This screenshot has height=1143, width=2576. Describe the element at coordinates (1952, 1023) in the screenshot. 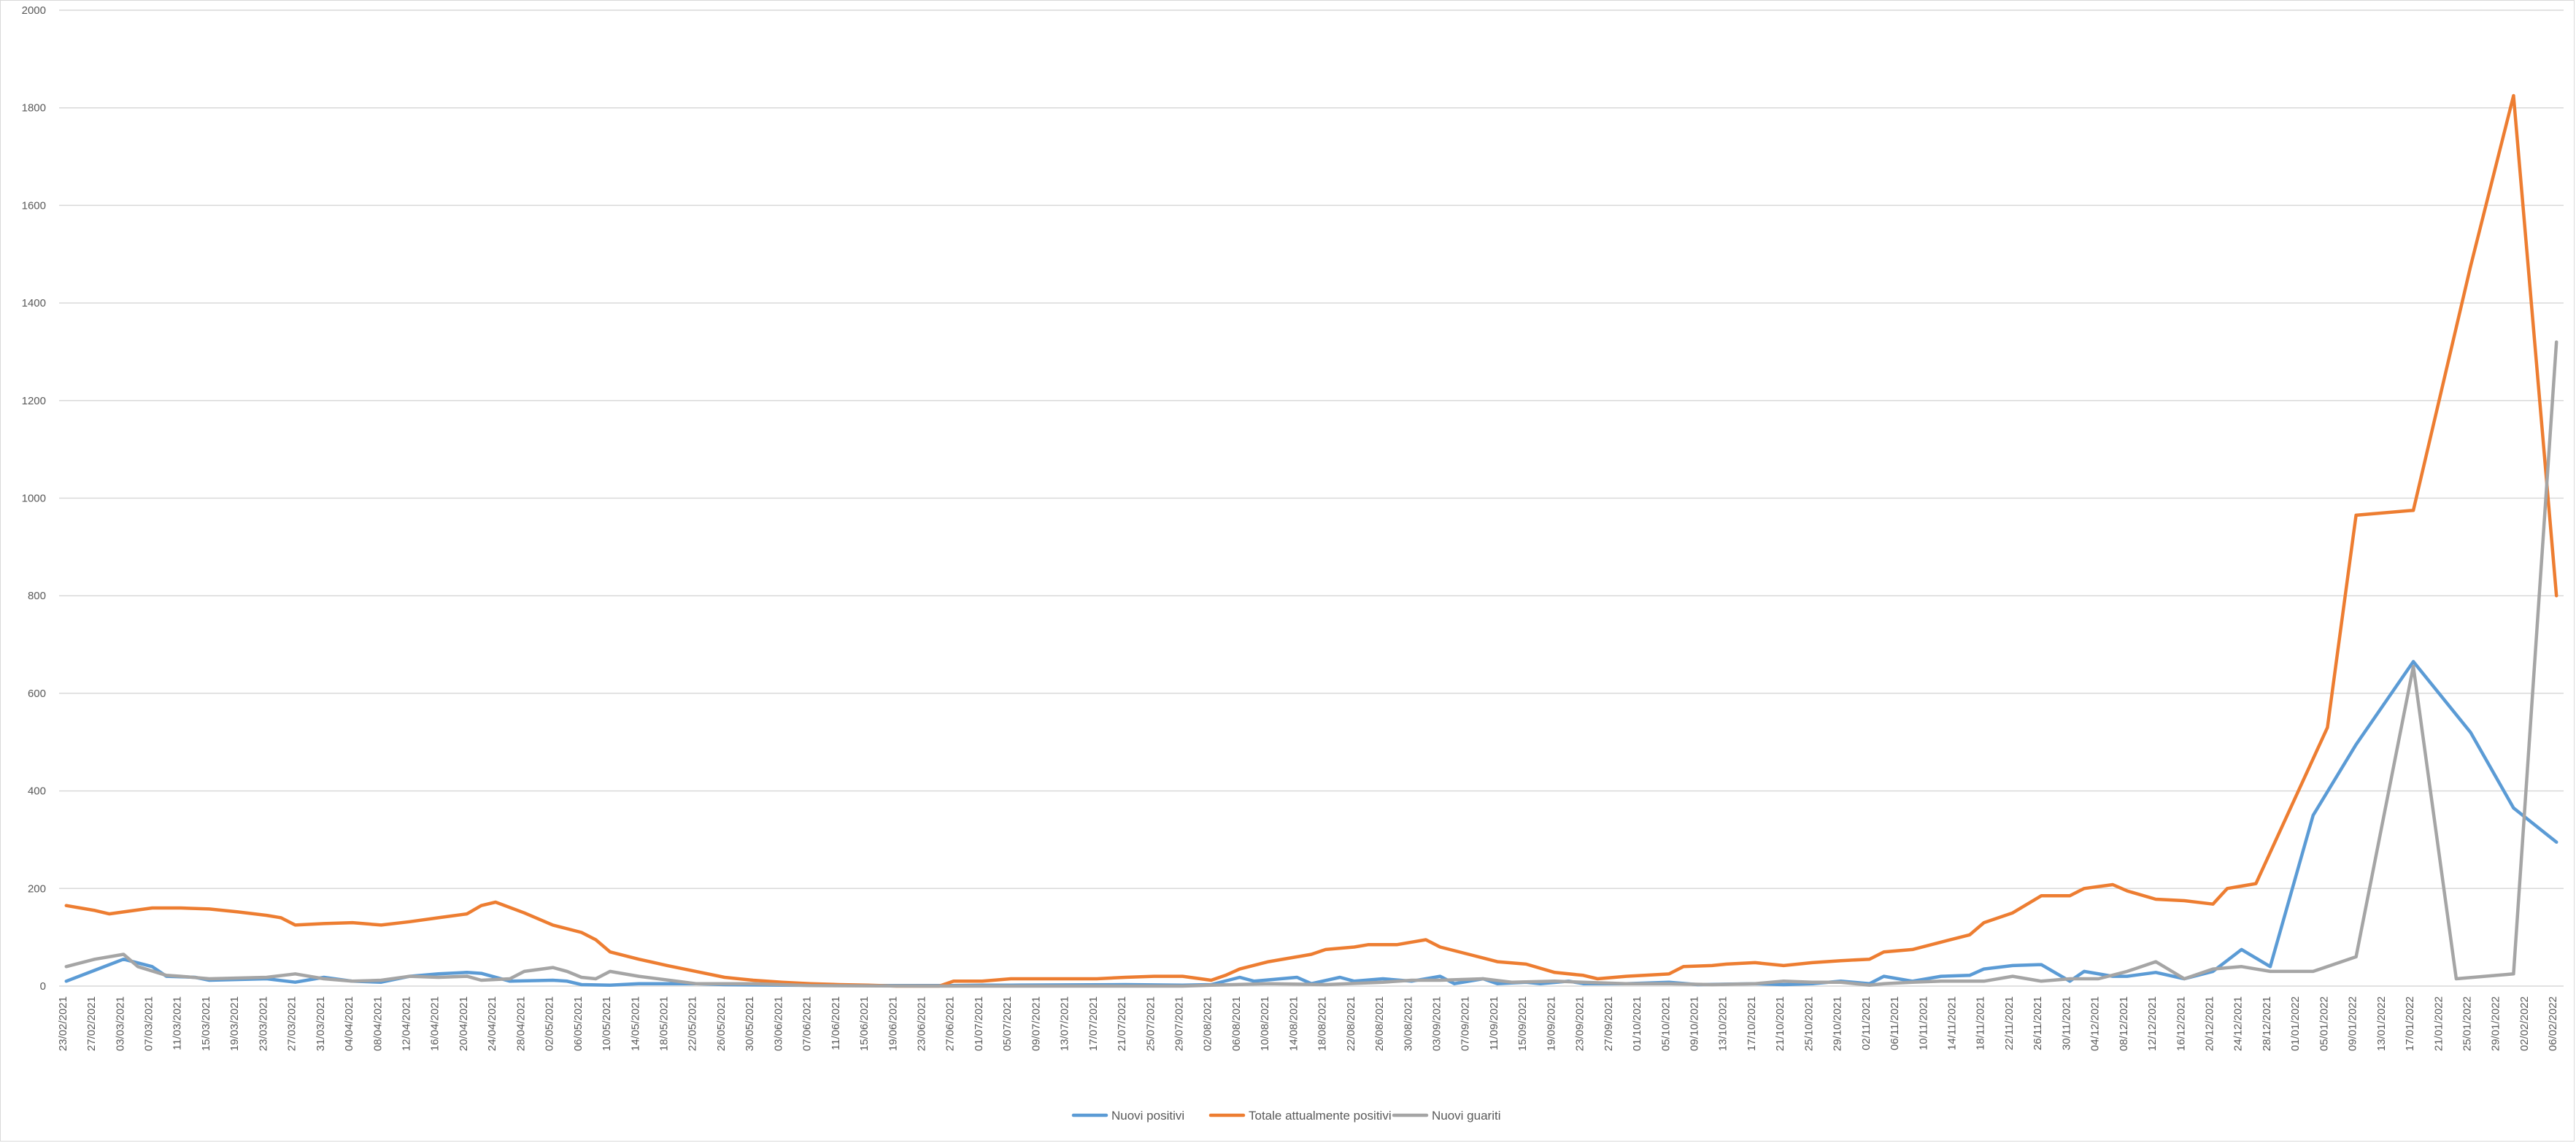

I see `x-tick-label: 14/11/2021` at that location.